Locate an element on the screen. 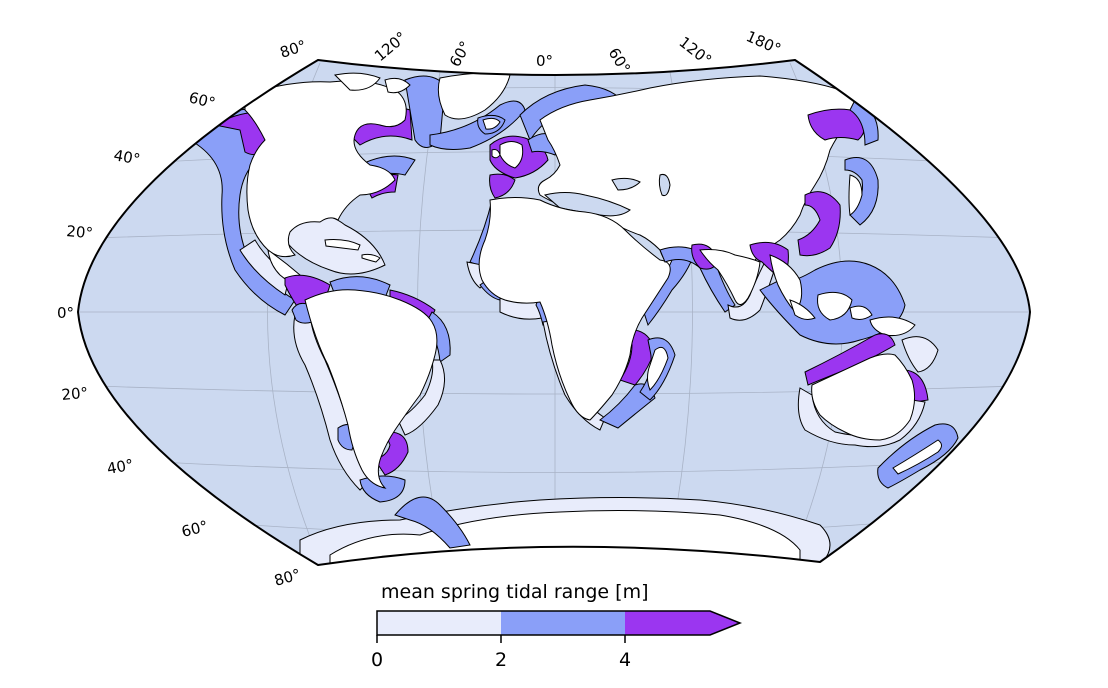 Image resolution: width=1108 pixels, height=688 pixels. colorbar-legend: mean spring tidal range [m] 0 2 4 is located at coordinates (557, 626).